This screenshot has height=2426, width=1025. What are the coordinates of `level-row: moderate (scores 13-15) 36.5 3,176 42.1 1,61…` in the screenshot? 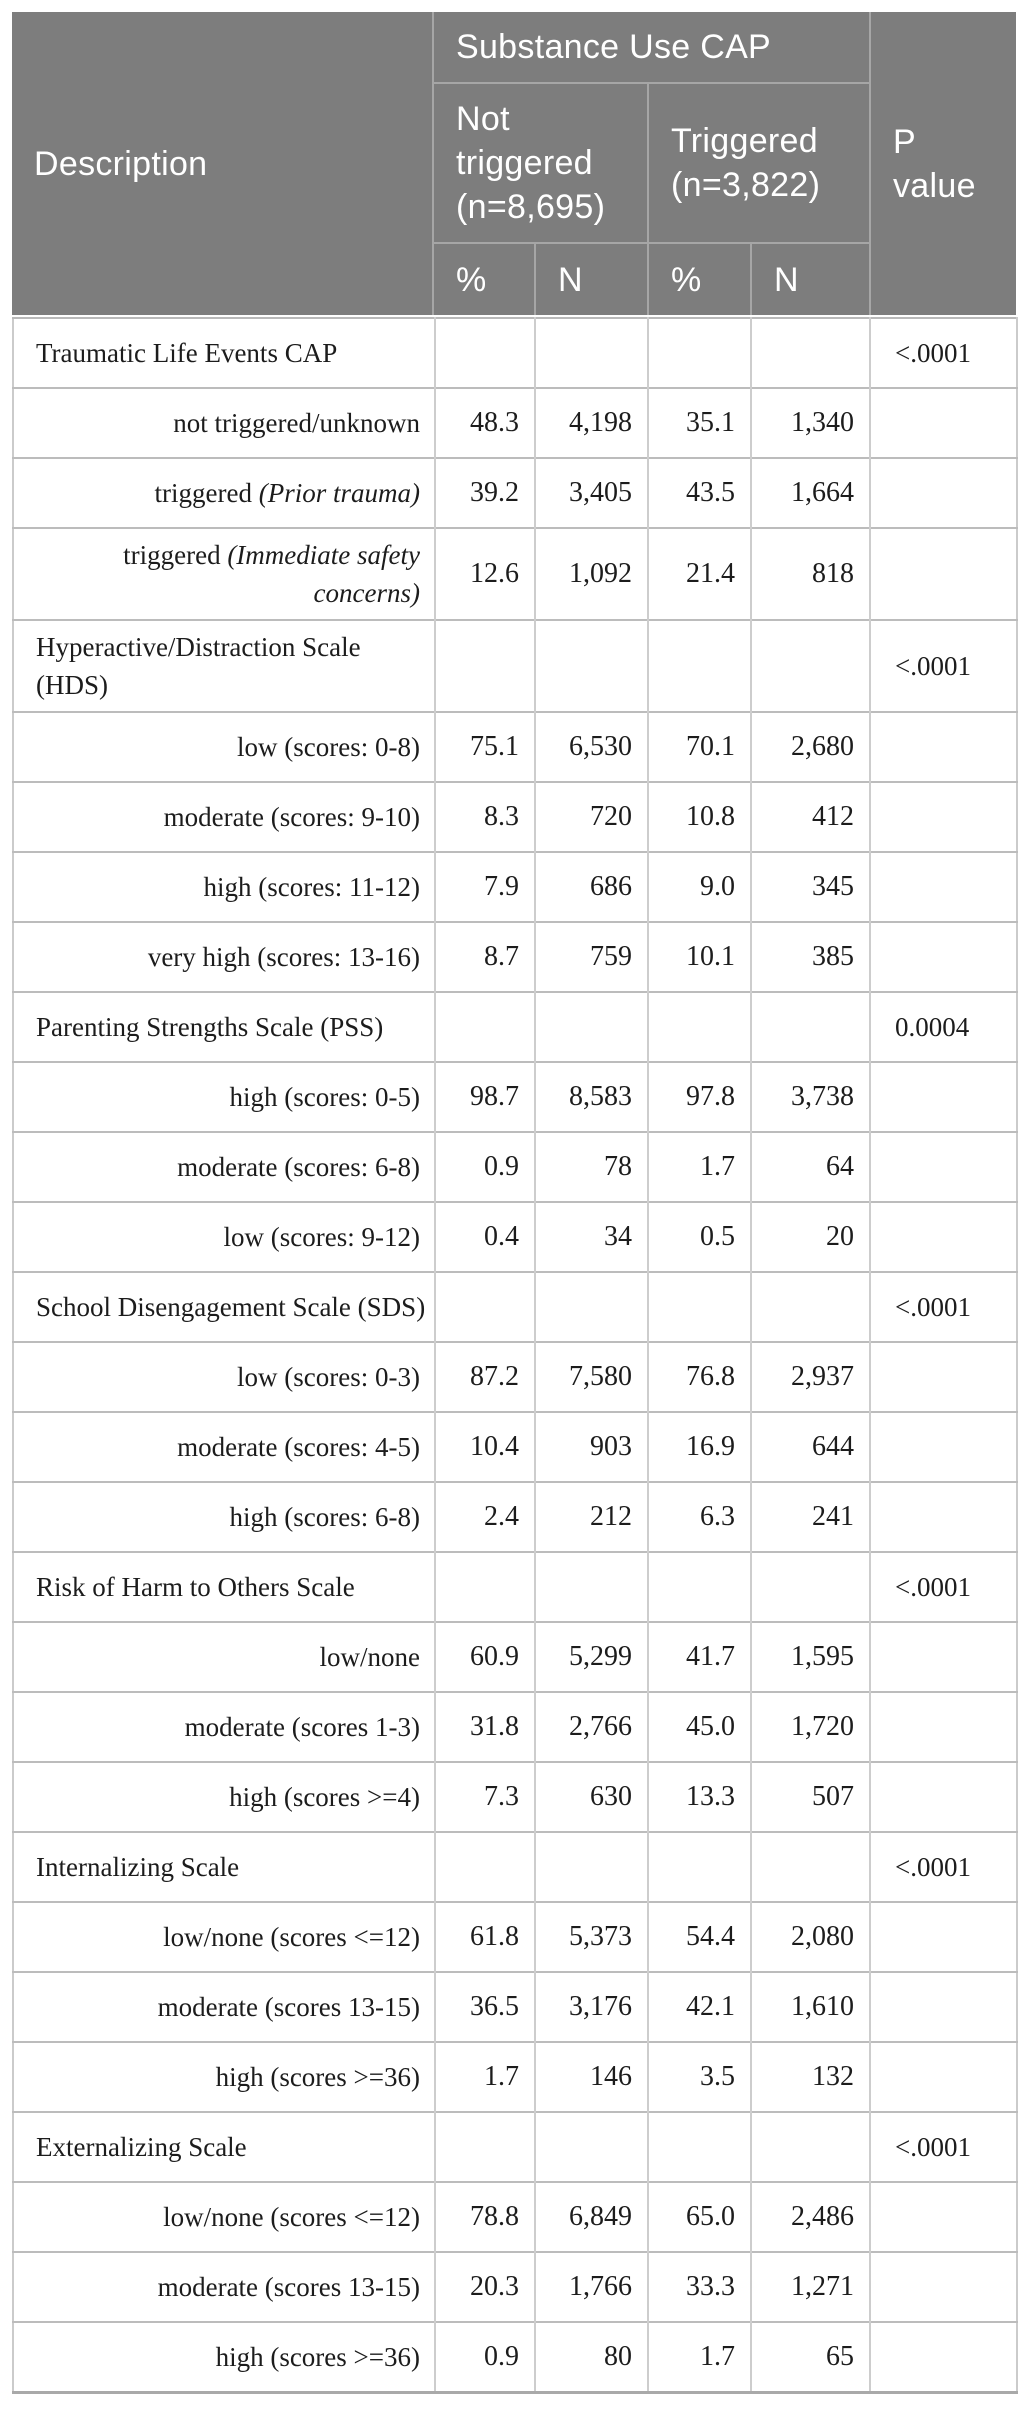 It's located at (515, 2006).